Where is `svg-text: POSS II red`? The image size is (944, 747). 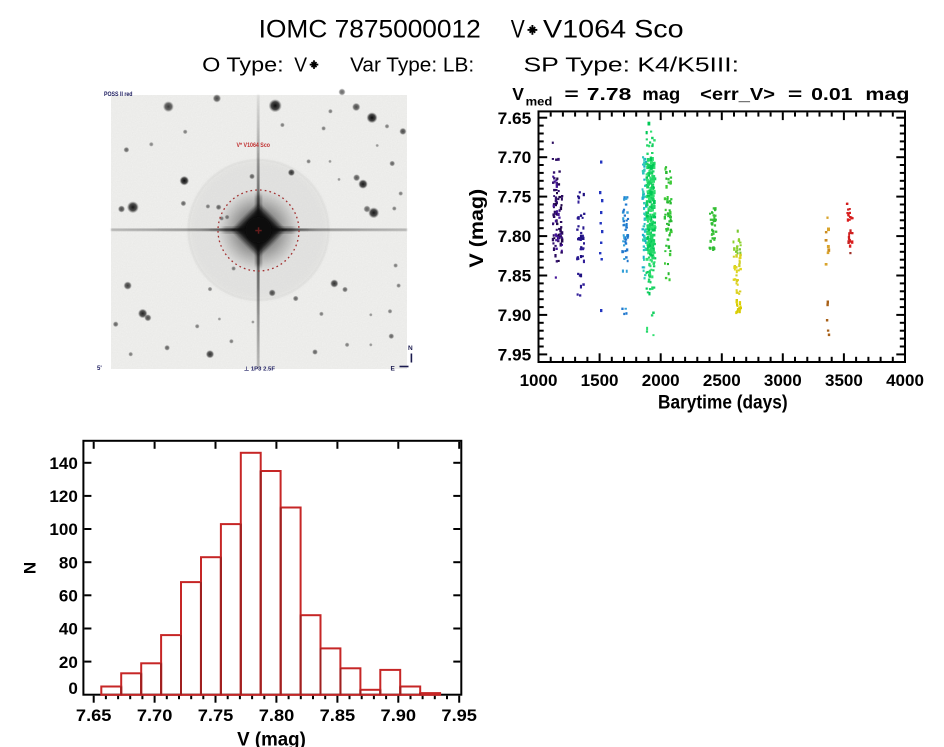
svg-text: POSS II red is located at coordinates (118, 95).